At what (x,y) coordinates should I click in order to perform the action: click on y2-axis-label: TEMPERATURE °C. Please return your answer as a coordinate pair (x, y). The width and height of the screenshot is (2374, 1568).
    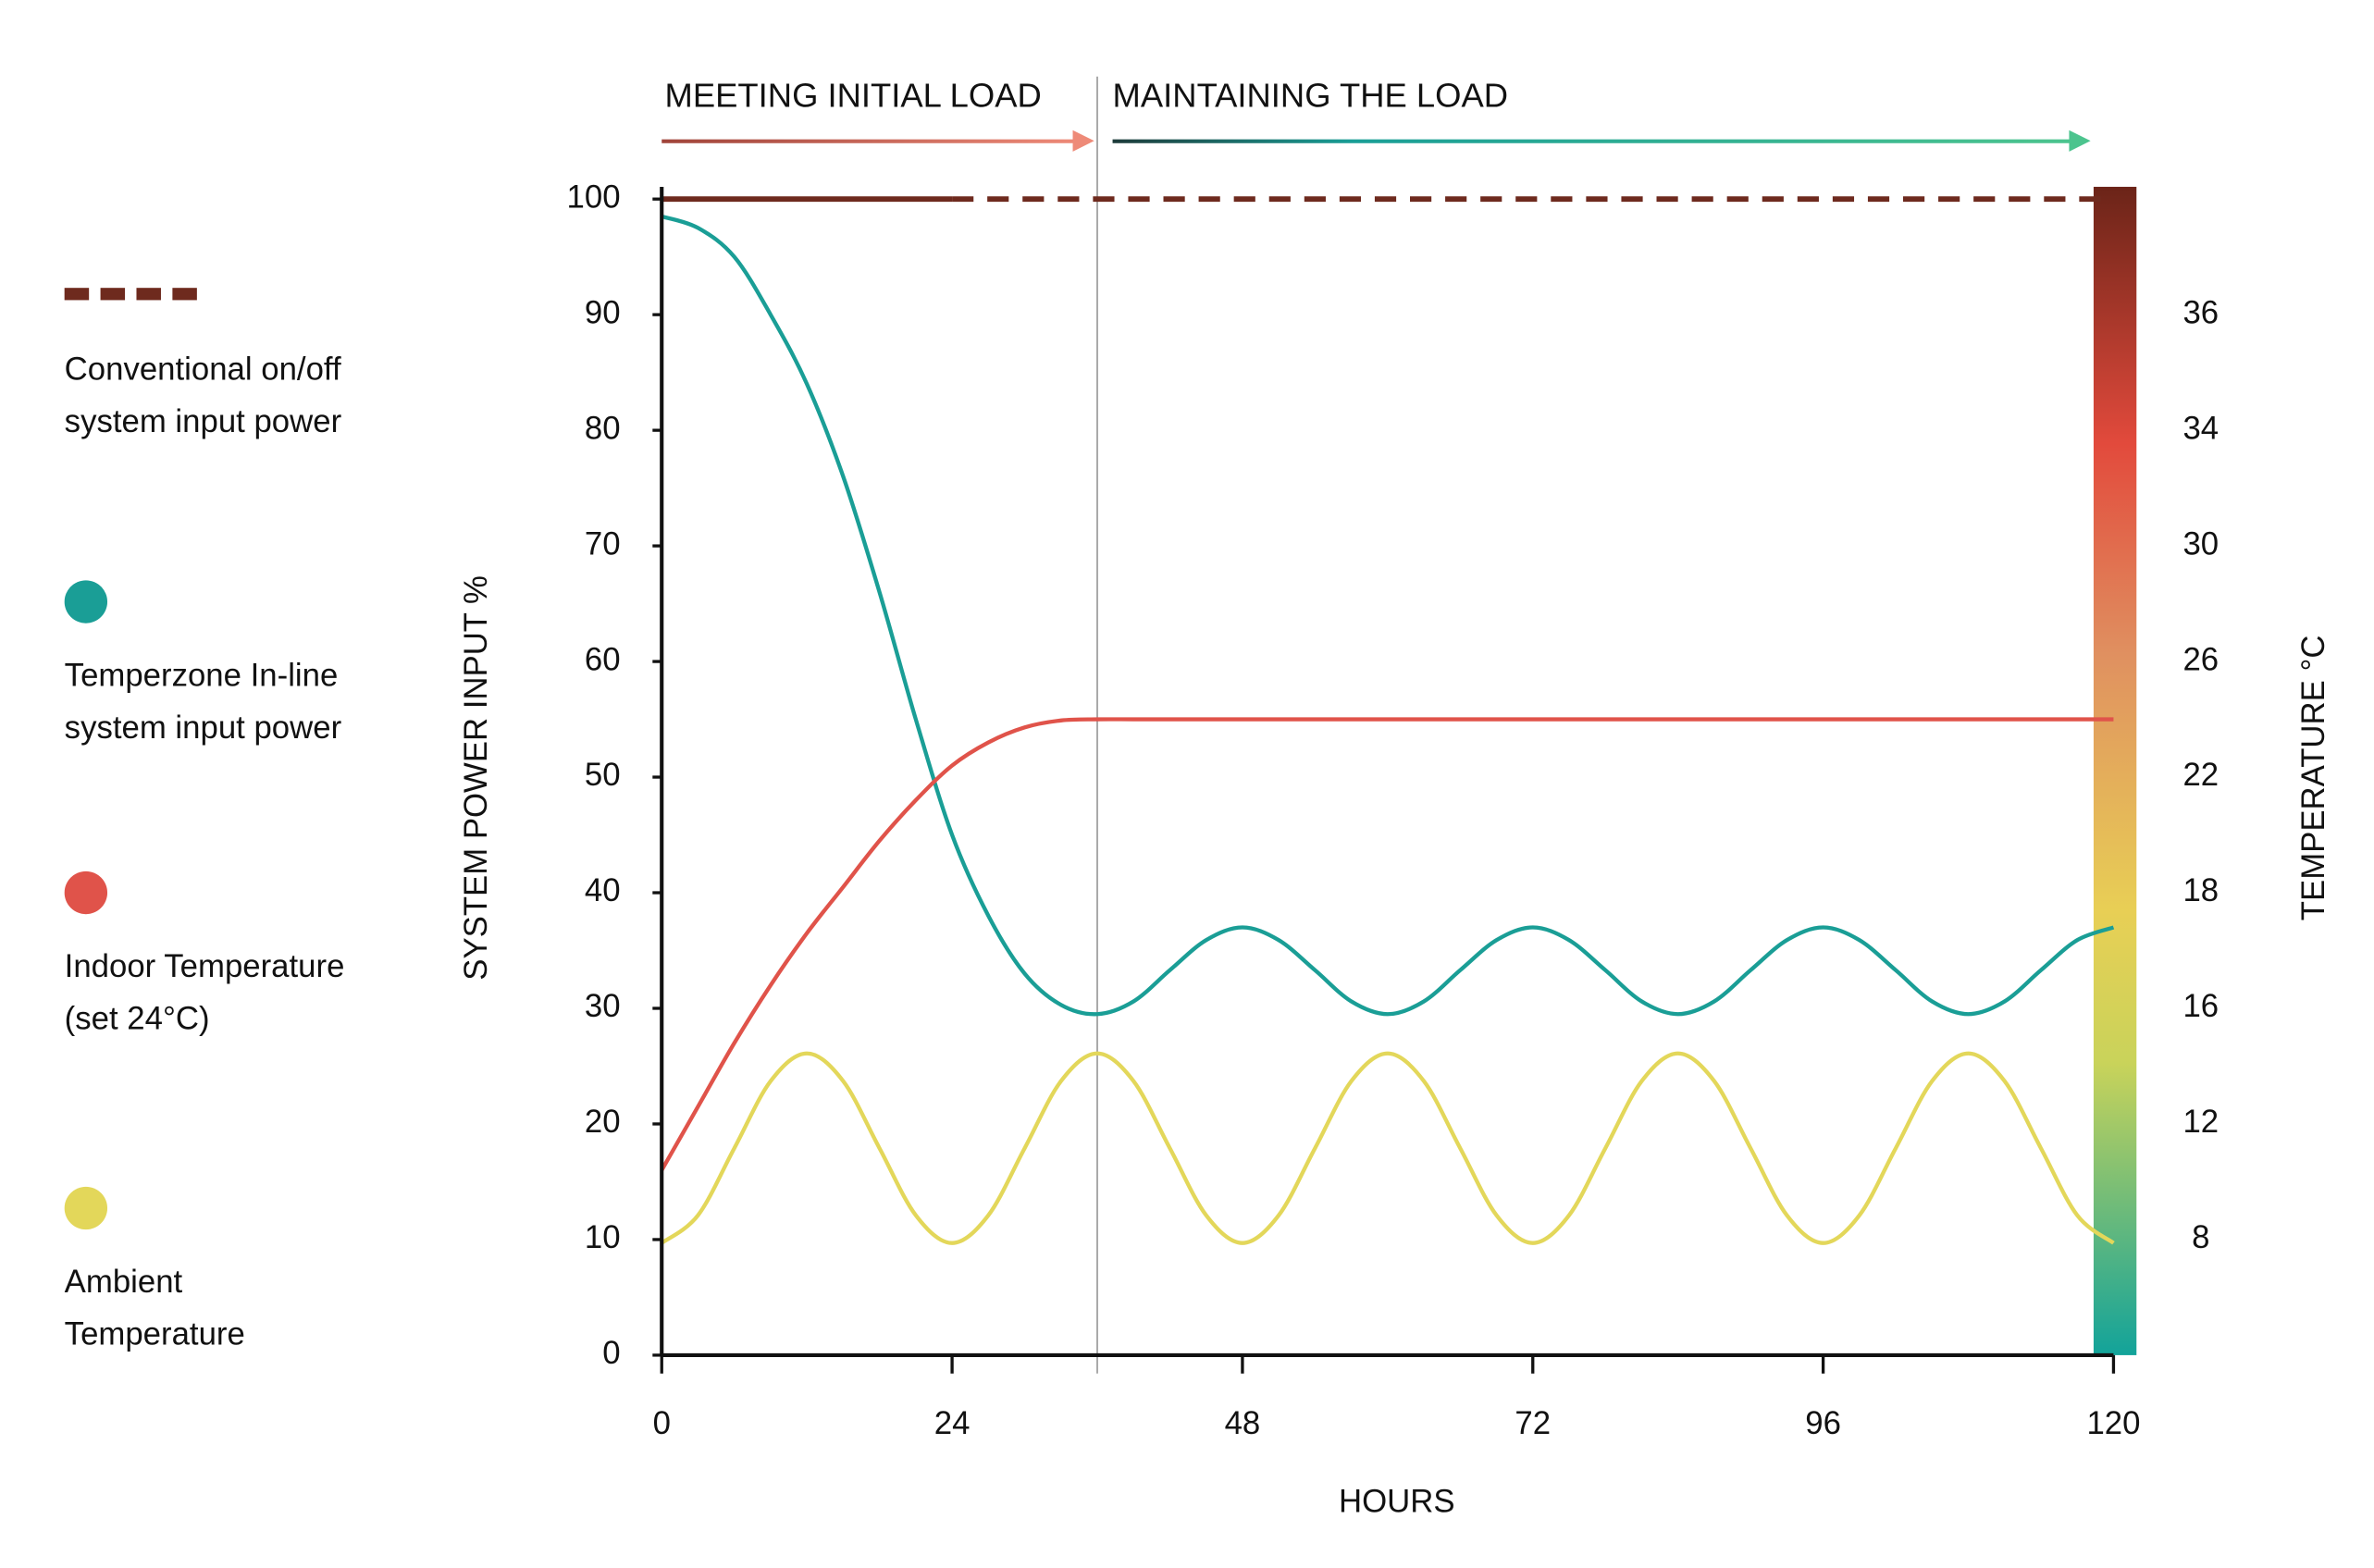
    Looking at the image, I should click on (2313, 778).